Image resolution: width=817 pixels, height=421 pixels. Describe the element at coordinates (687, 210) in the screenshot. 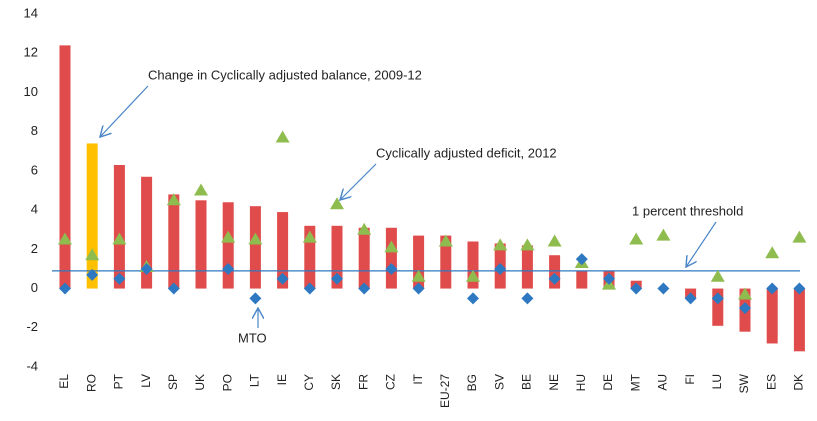

I see `annotation: 1 percent threshold` at that location.